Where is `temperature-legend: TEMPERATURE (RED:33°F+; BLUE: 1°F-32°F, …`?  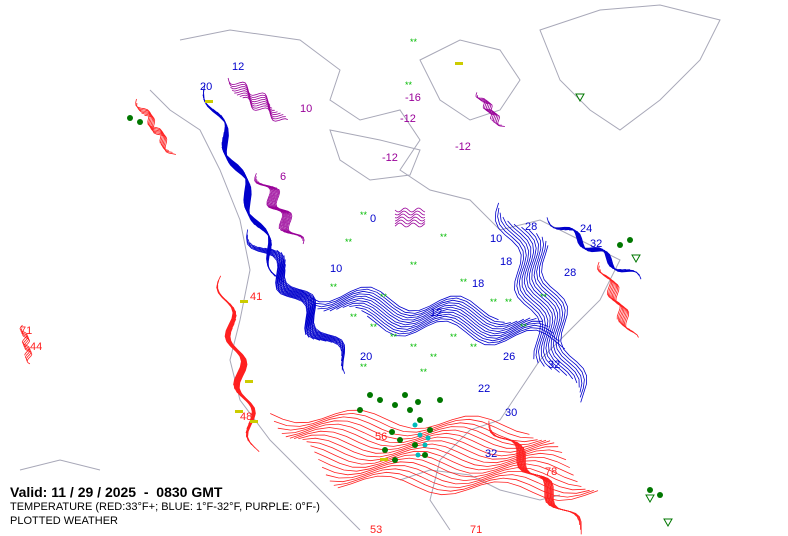
temperature-legend: TEMPERATURE (RED:33°F+; BLUE: 1°F-32°F, … is located at coordinates (165, 507).